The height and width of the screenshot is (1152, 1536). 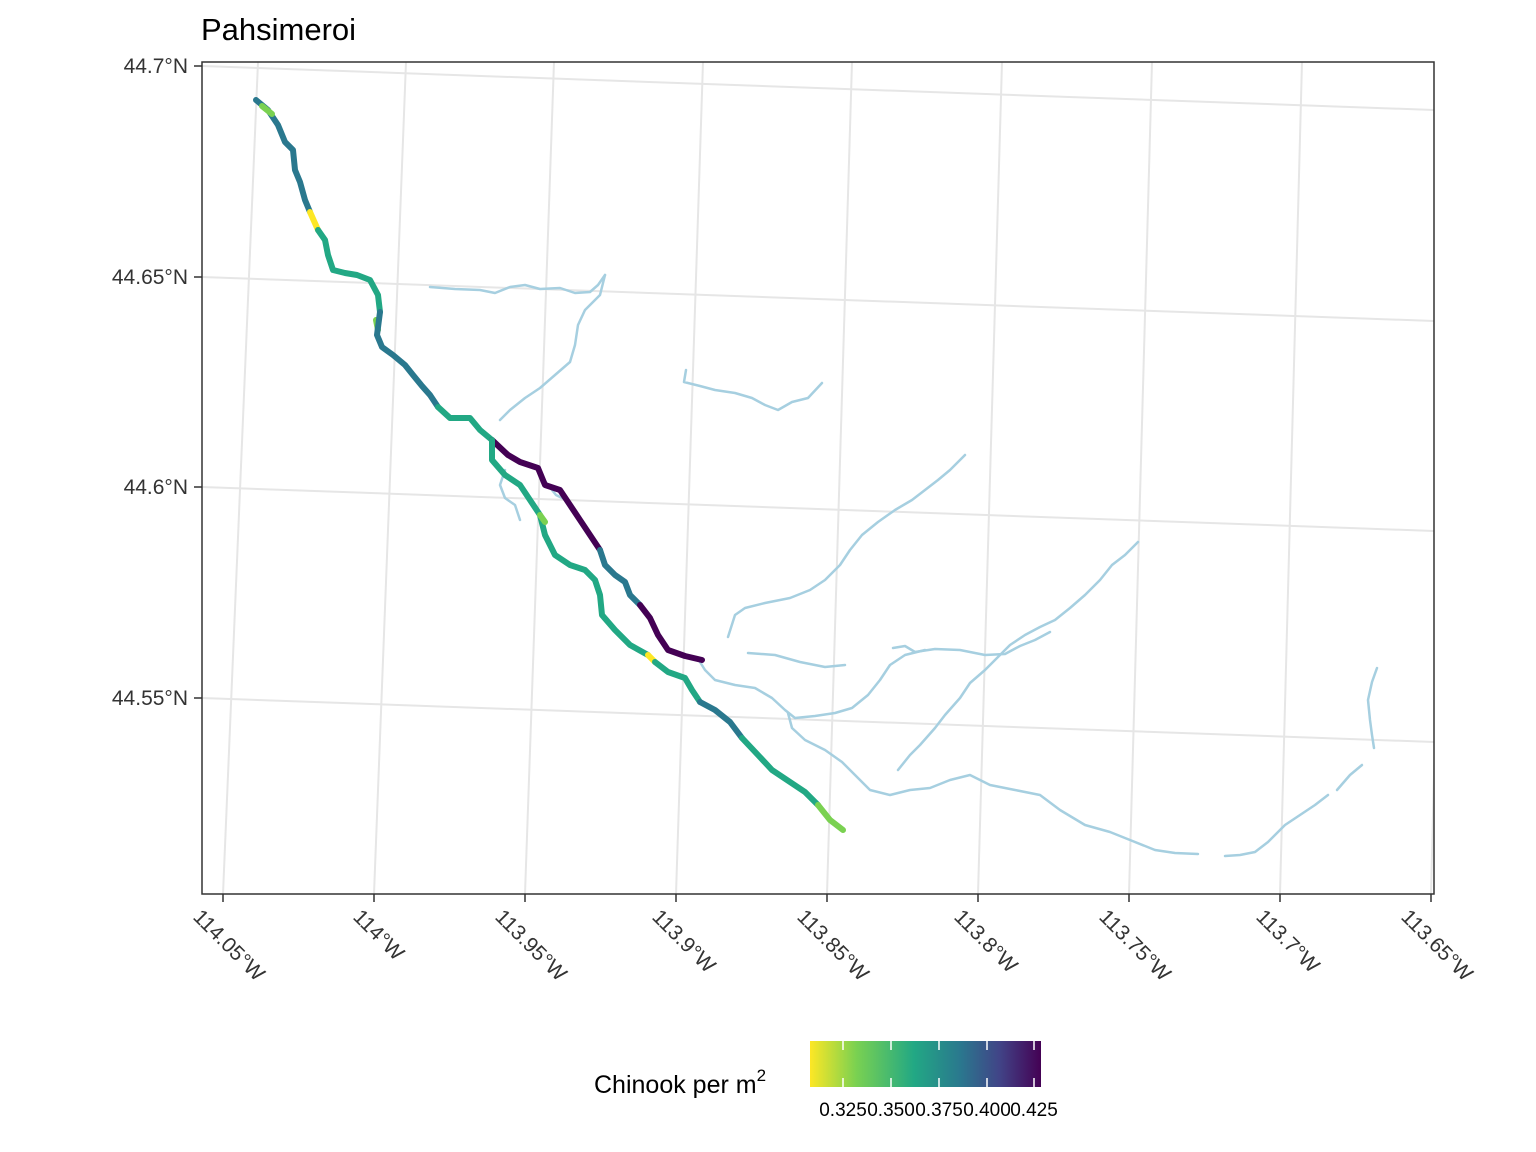 What do you see at coordinates (378, 935) in the screenshot?
I see `lon-label: 114°W` at bounding box center [378, 935].